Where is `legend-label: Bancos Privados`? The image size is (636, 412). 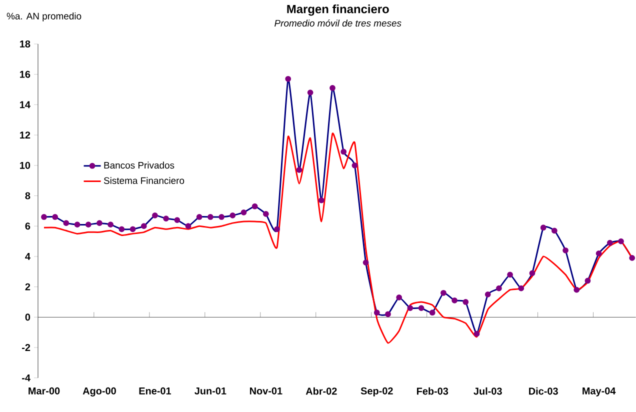 legend-label: Bancos Privados is located at coordinates (139, 165).